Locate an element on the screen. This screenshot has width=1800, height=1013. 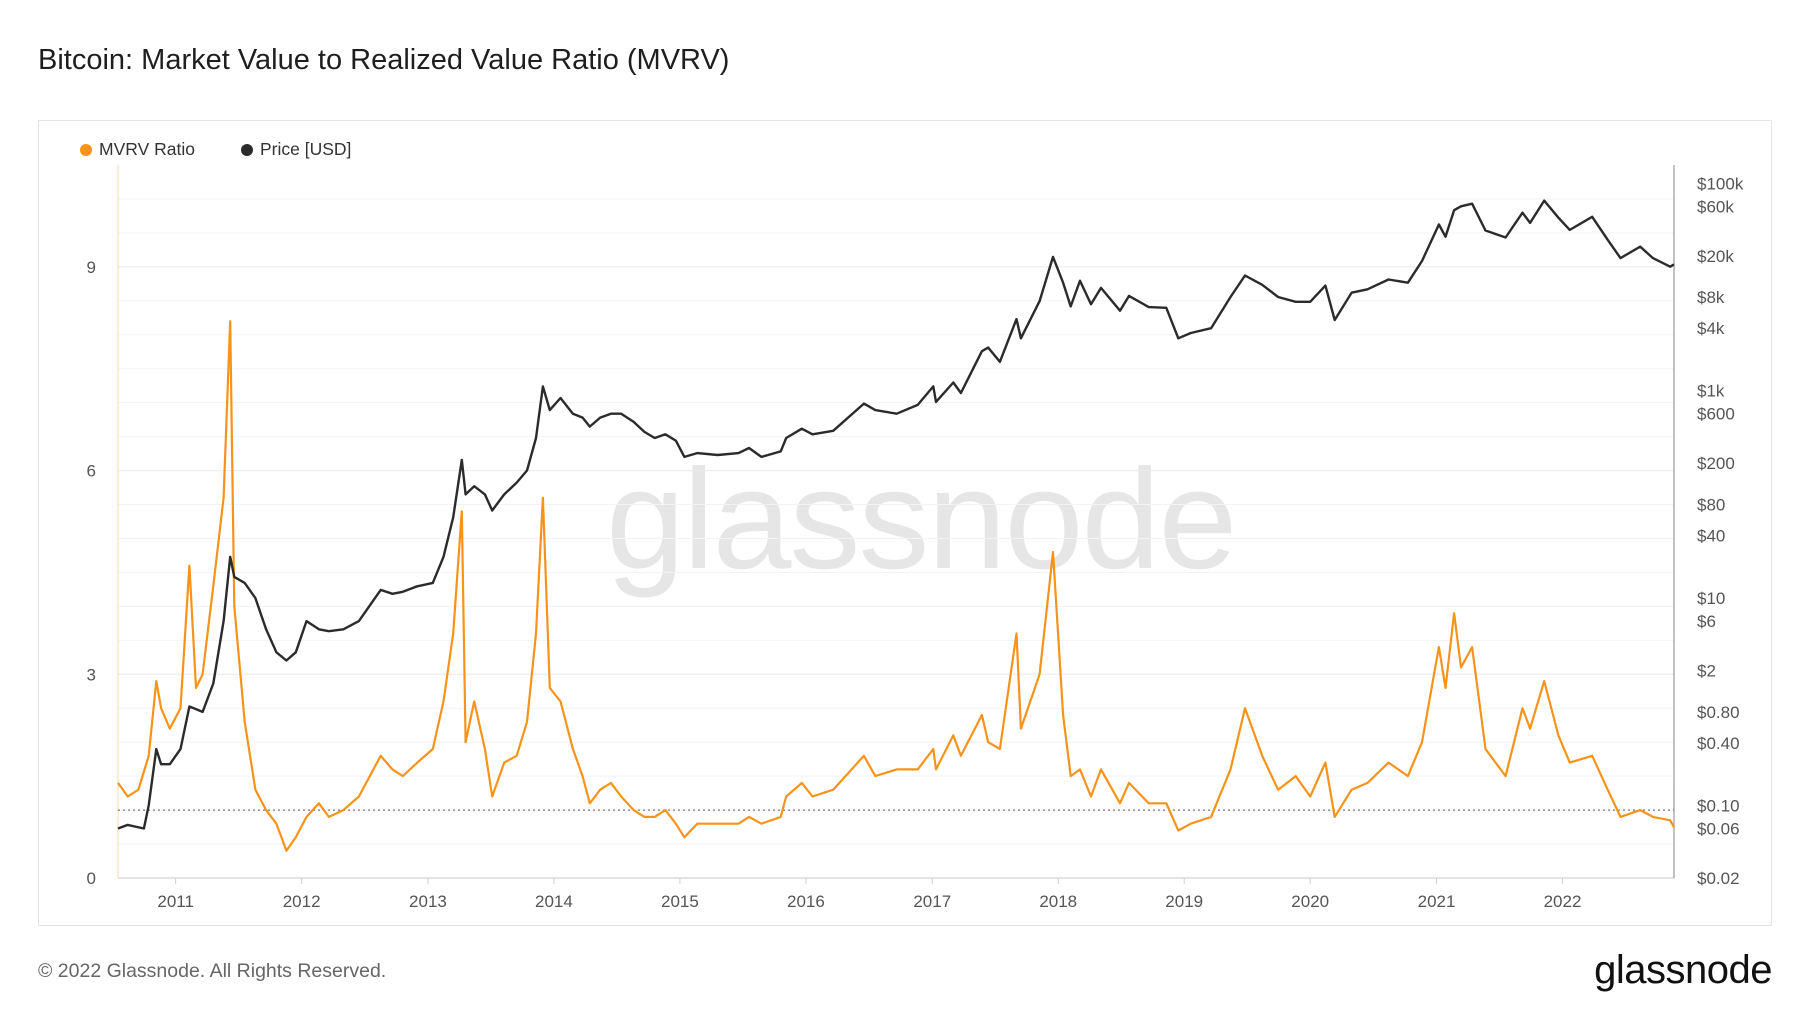
x-tick-label: 2016 is located at coordinates (806, 901).